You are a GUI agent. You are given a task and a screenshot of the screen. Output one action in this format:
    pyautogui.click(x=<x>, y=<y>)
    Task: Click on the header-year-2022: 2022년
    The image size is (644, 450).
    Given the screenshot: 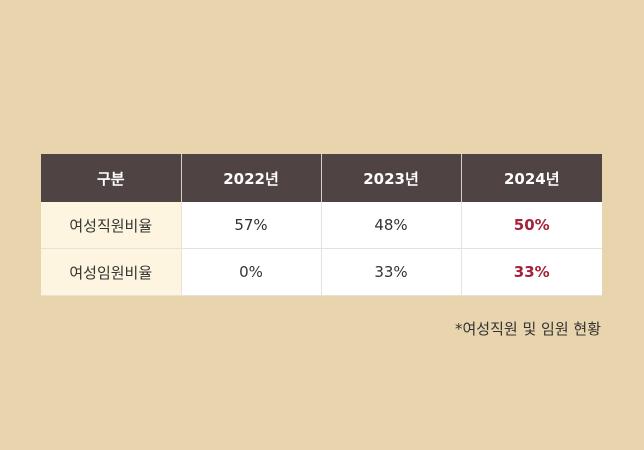 What is the action you would take?
    pyautogui.click(x=251, y=178)
    